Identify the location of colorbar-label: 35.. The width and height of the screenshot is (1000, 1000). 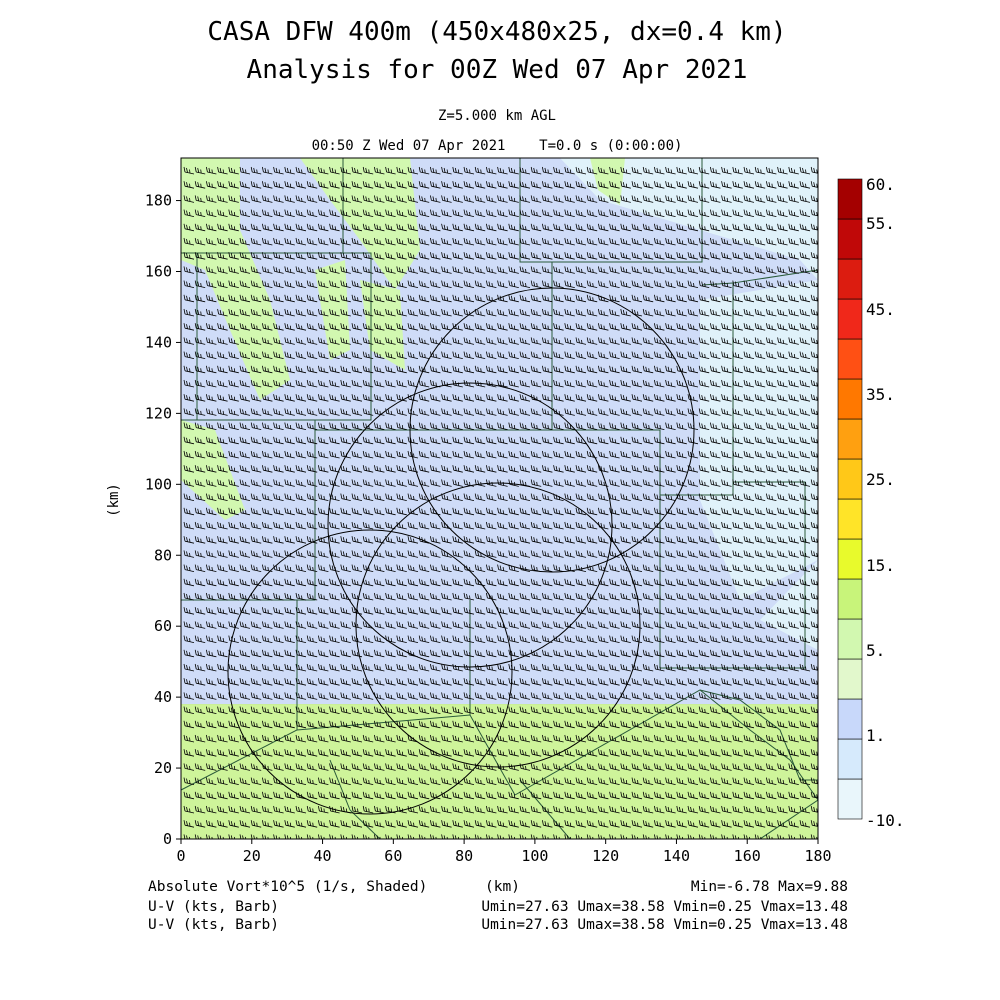
(880, 394).